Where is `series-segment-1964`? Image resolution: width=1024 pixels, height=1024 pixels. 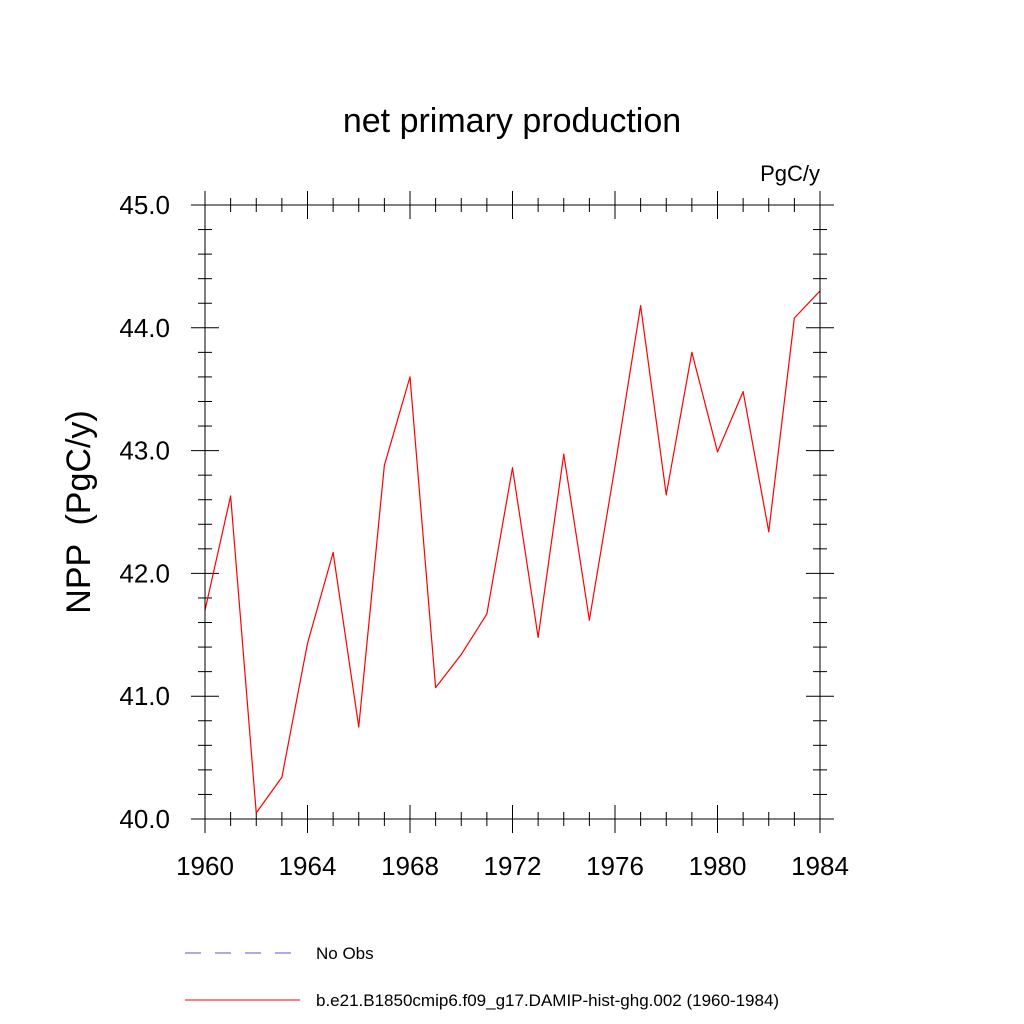 series-segment-1964 is located at coordinates (320, 597).